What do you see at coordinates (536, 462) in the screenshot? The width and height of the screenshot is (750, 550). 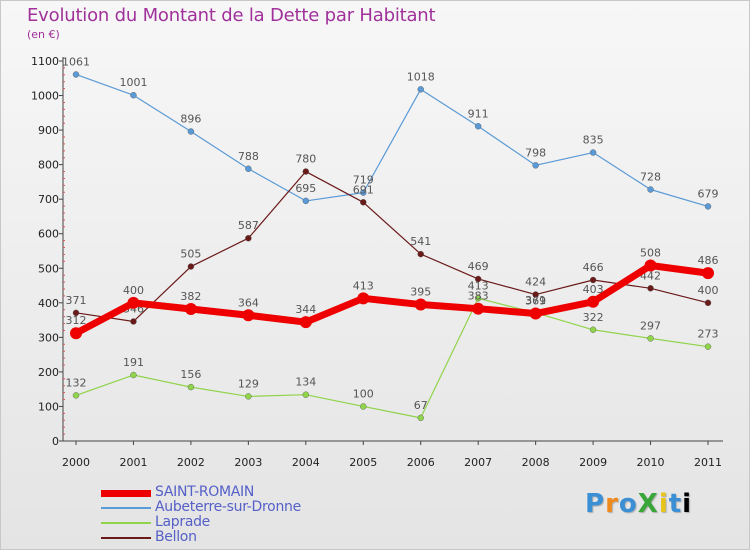 I see `x-tick-label-2008: 2008` at bounding box center [536, 462].